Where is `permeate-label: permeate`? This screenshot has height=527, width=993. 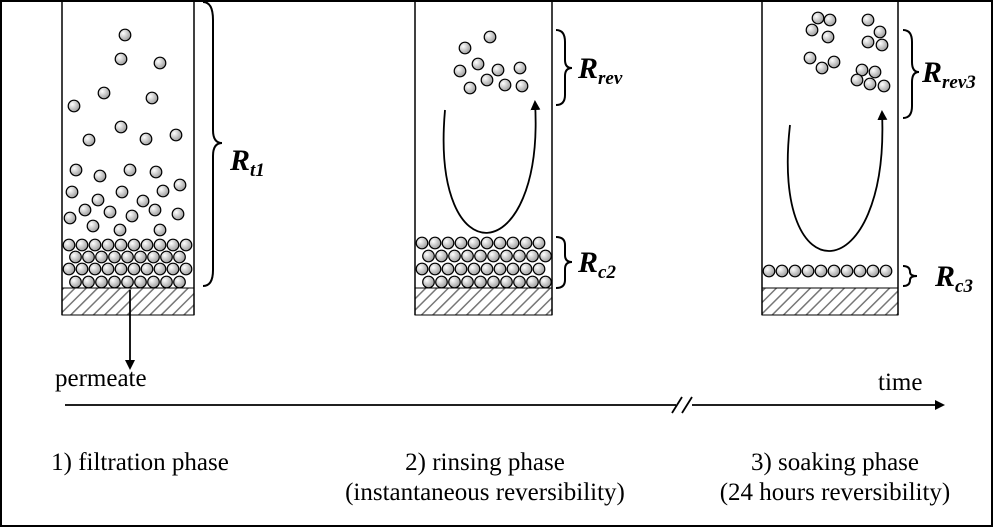 permeate-label: permeate is located at coordinates (101, 378).